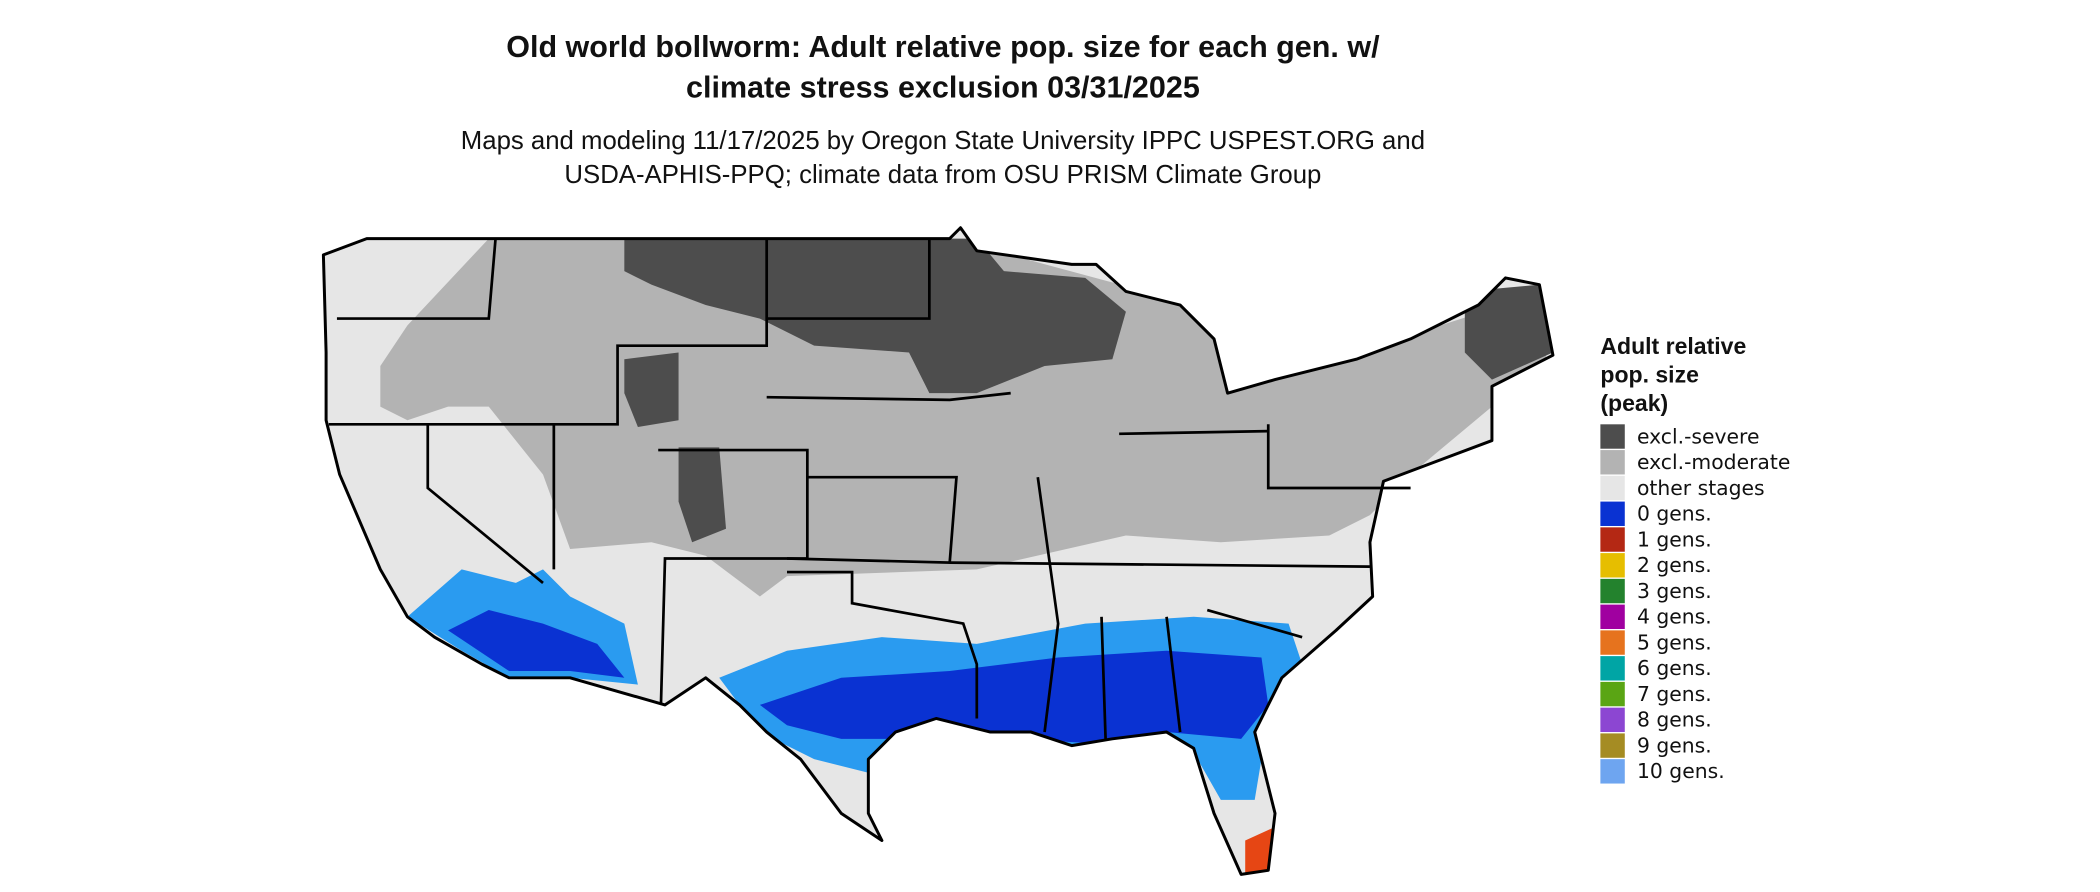  What do you see at coordinates (1674, 539) in the screenshot?
I see `legend-label: 1 gens.` at bounding box center [1674, 539].